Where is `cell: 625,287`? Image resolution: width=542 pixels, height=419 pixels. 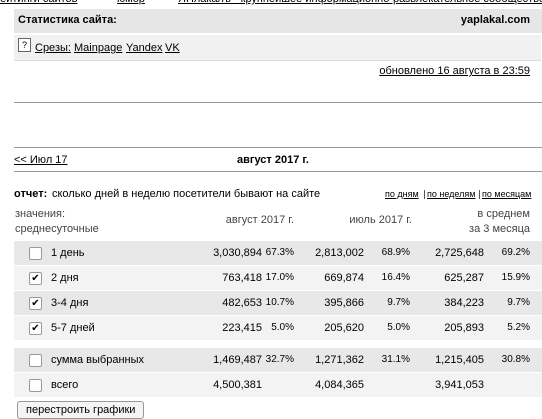 cell: 625,287 is located at coordinates (464, 278).